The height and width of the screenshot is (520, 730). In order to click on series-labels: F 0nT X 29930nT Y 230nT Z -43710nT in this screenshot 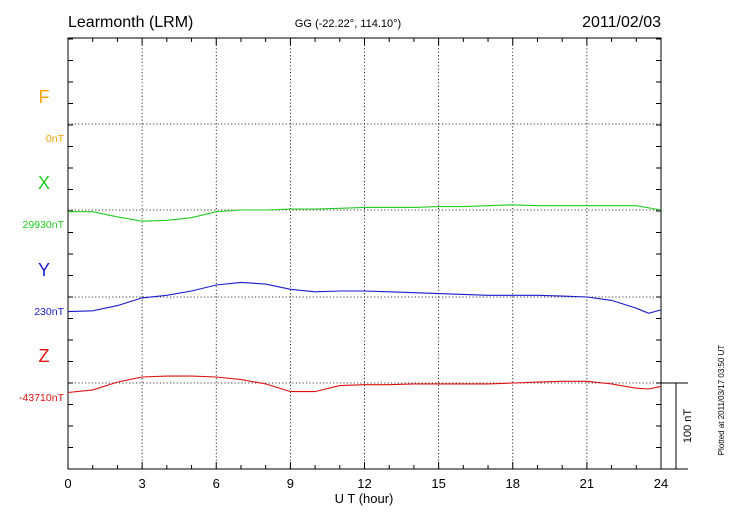, I will do `click(42, 245)`.